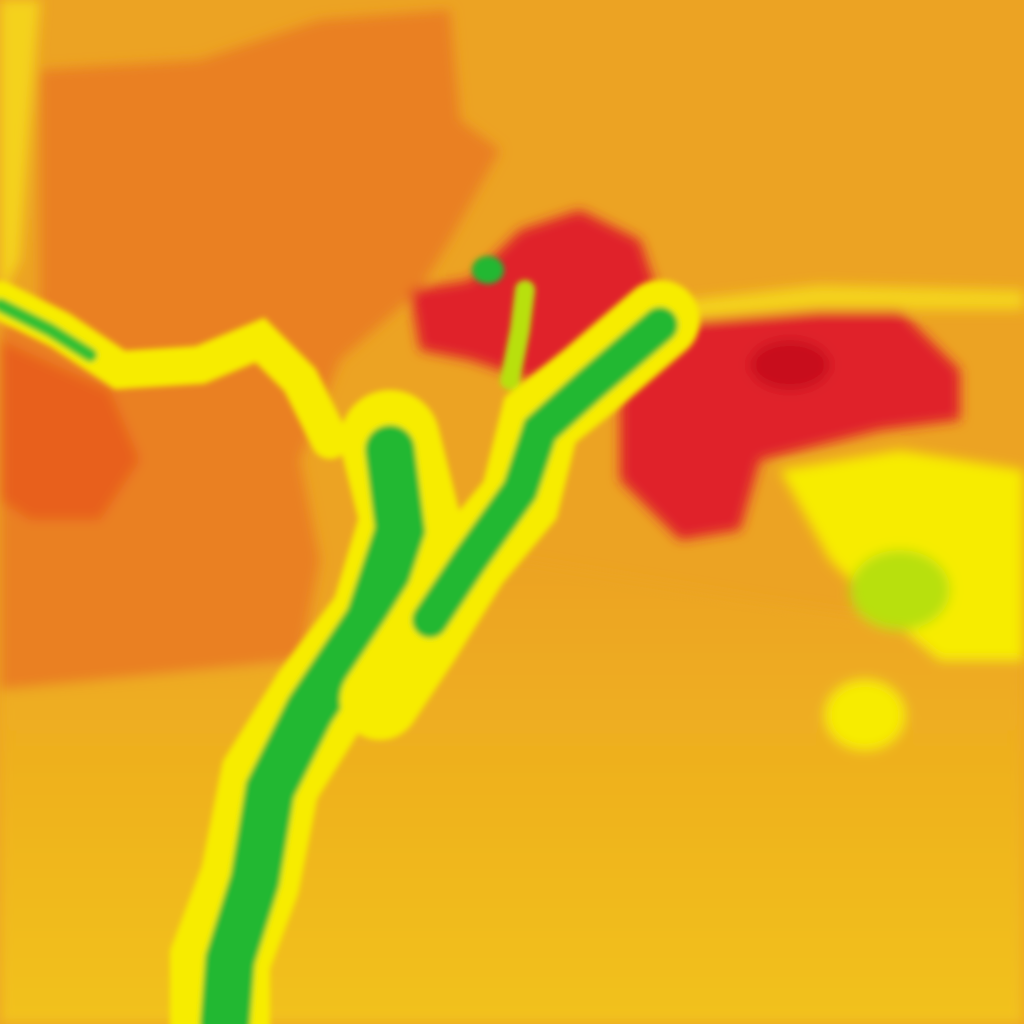  What do you see at coordinates (48, 330) in the screenshot?
I see `river-west-green` at bounding box center [48, 330].